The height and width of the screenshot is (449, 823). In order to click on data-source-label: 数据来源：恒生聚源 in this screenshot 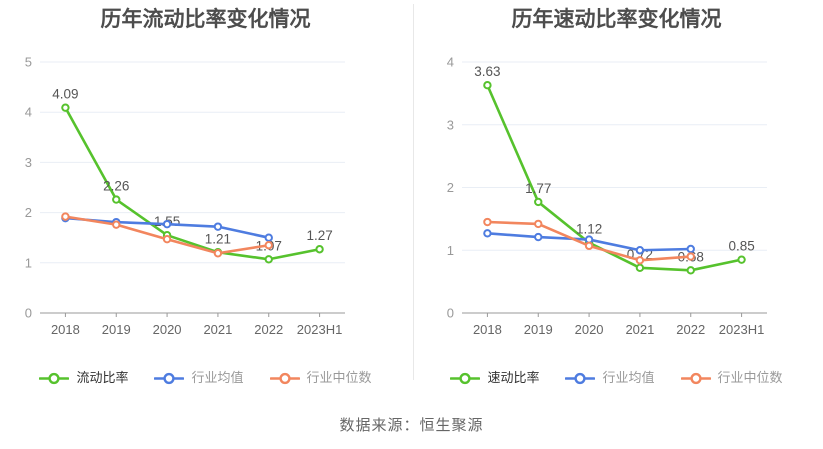, I will do `click(411, 425)`.